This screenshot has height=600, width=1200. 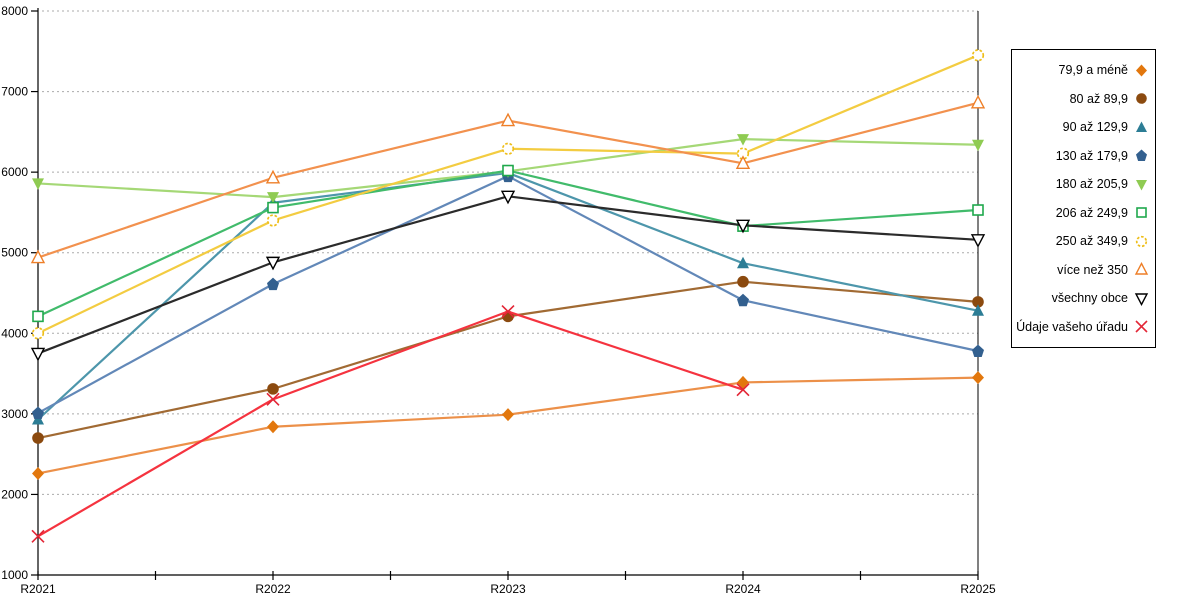 I want to click on legend-item-label: 80 až 89,9, so click(x=1098, y=98).